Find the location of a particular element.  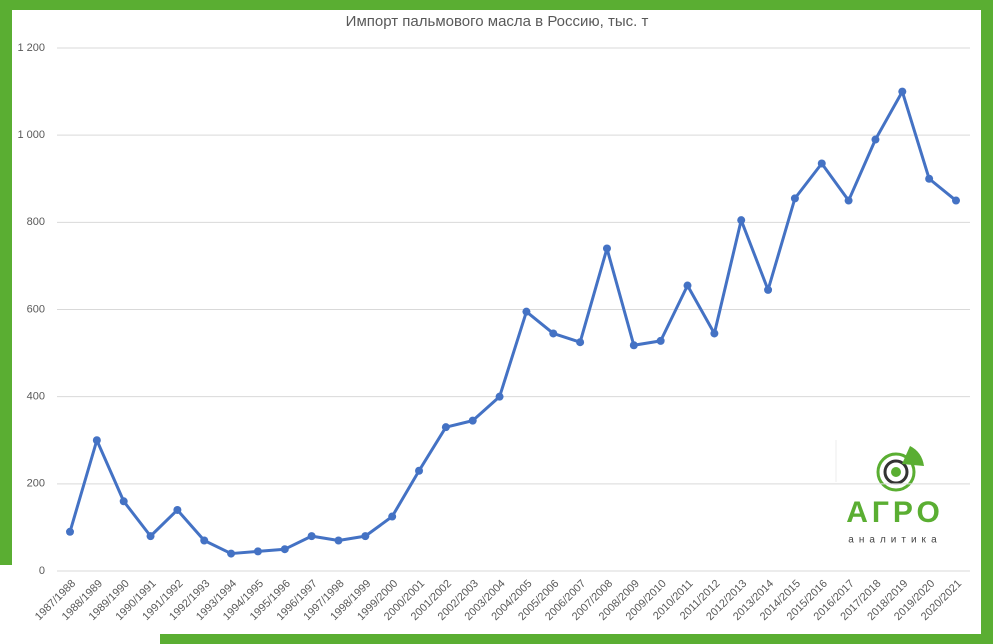

chart-title: Импорт пальмового масла в Россию, тыс. т is located at coordinates (497, 21).